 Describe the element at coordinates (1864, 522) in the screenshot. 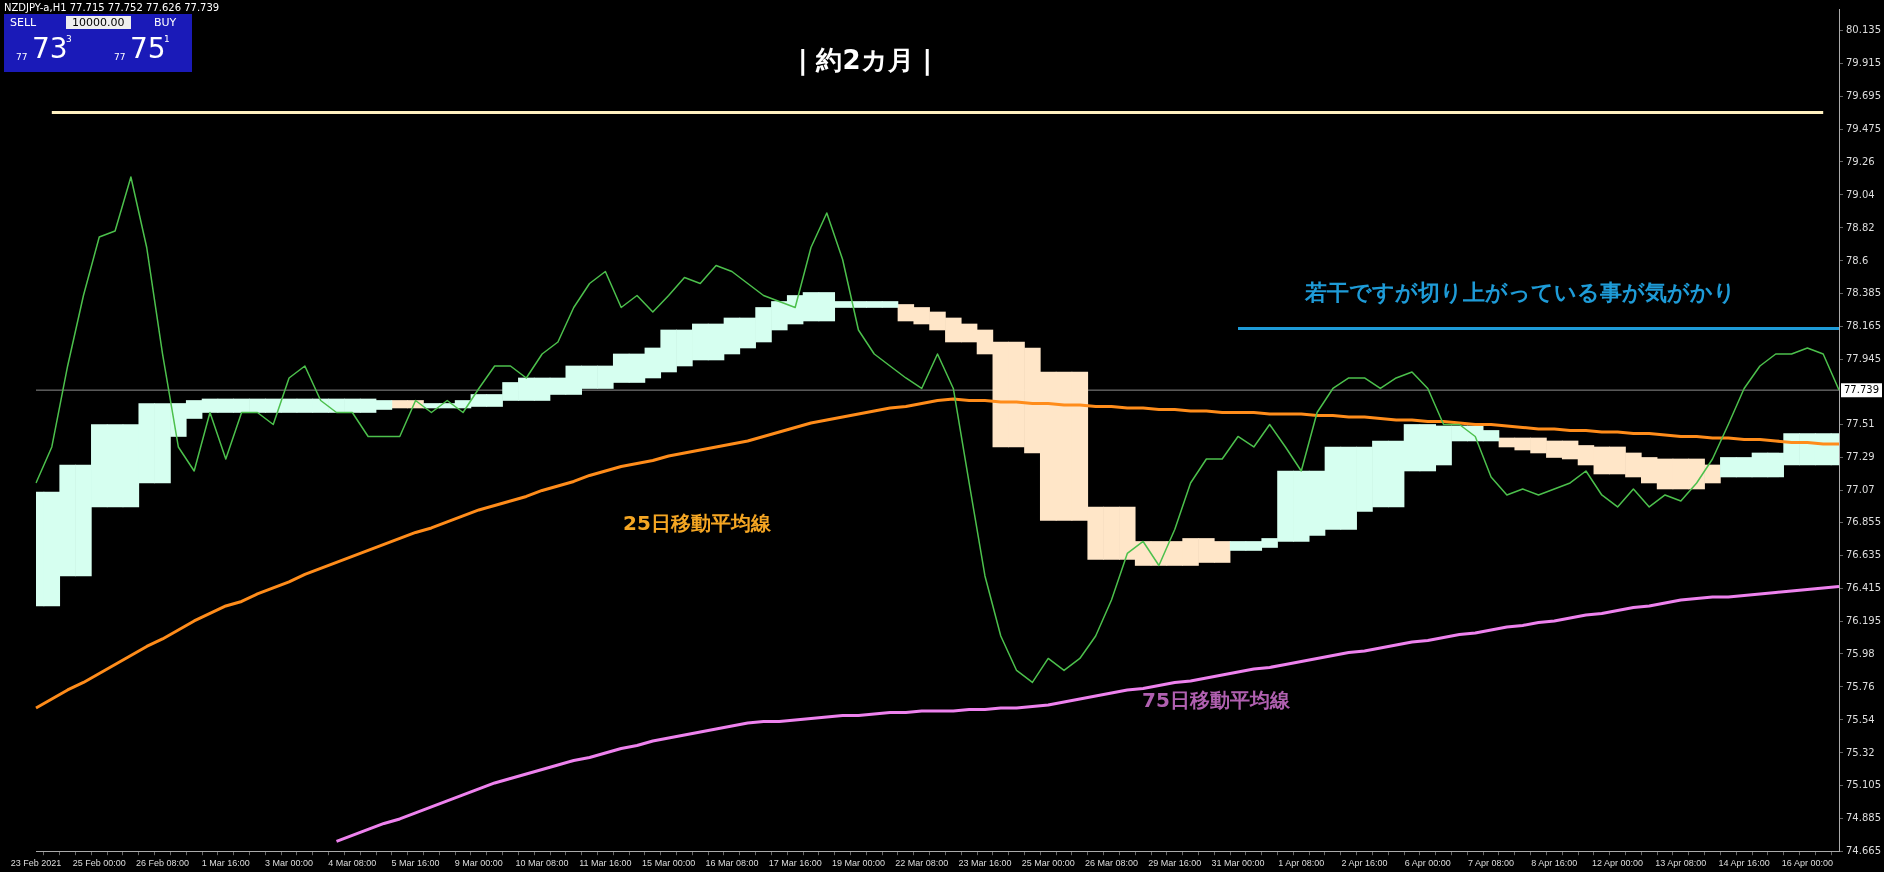

I see `y-tick-label: 76.855` at that location.